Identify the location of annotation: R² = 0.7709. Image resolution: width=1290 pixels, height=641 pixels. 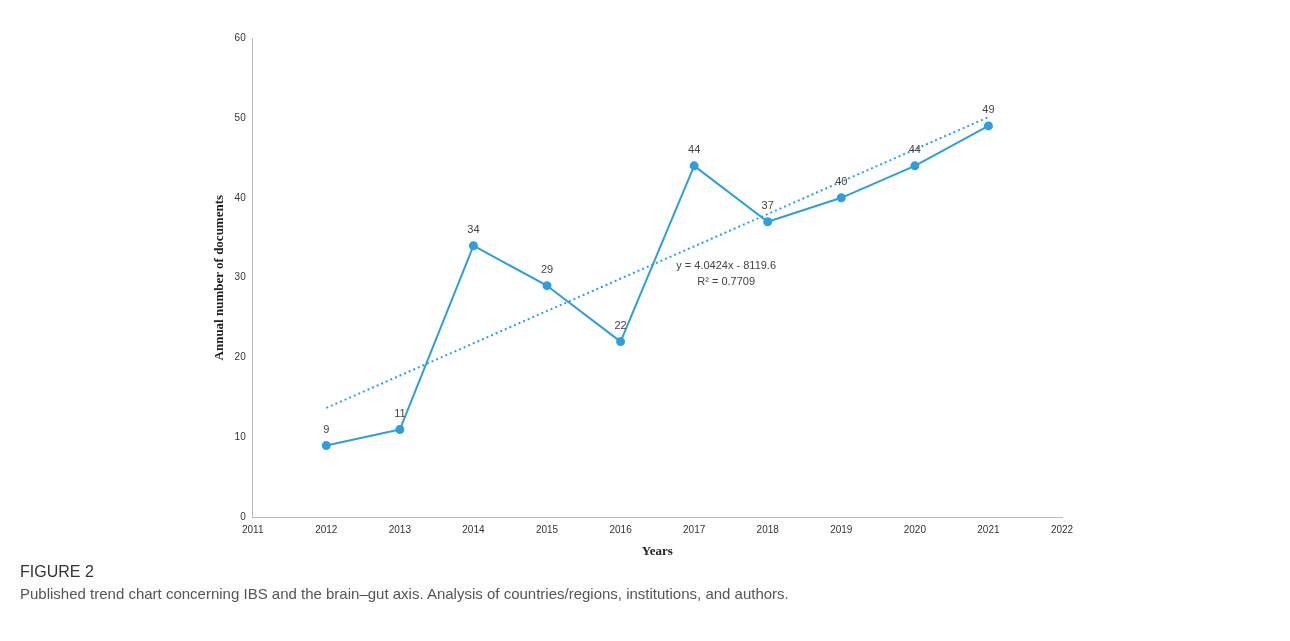
(726, 280).